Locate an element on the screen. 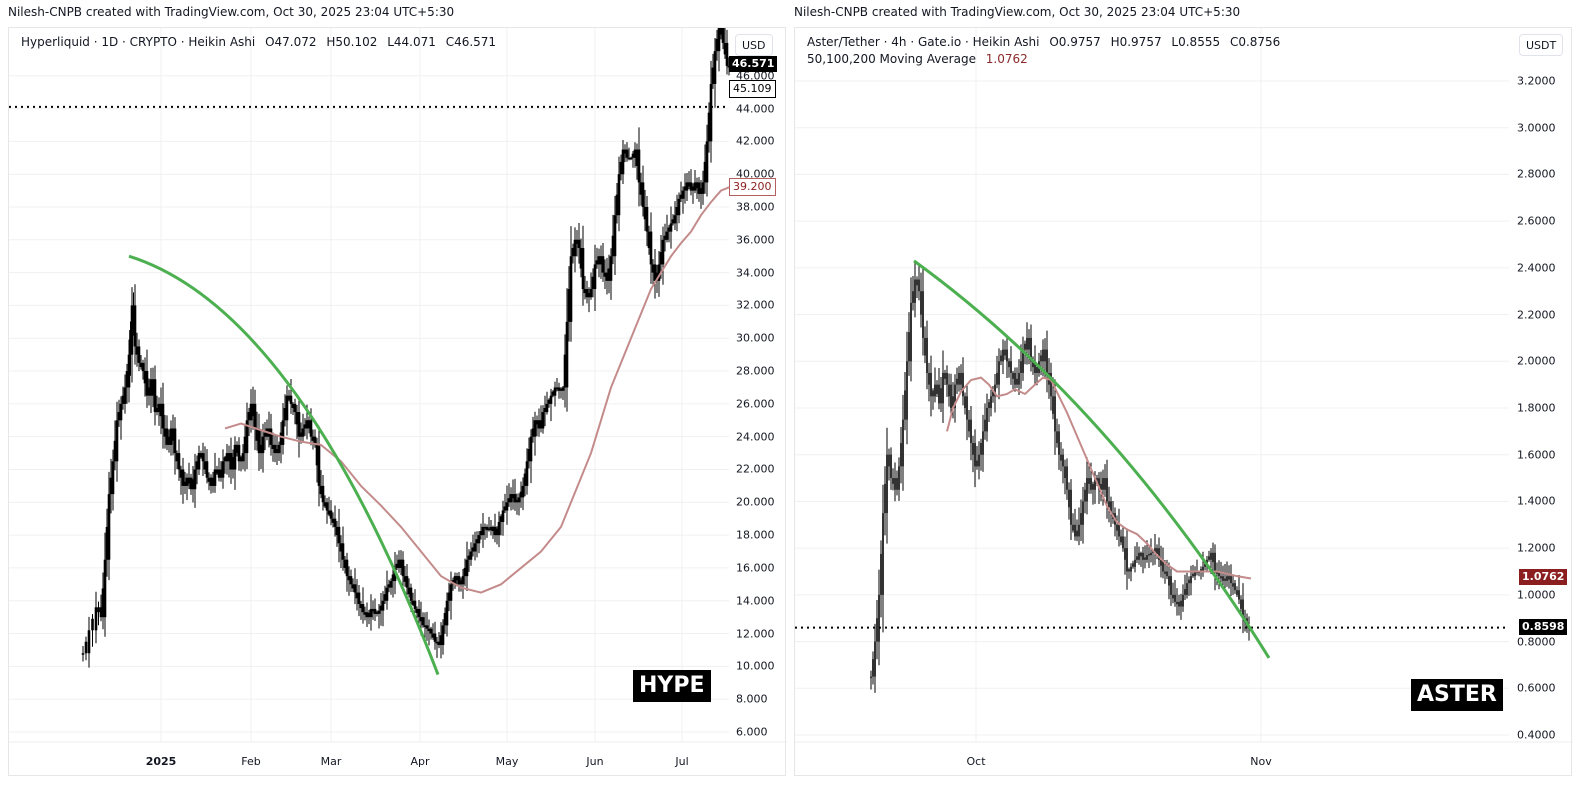 The height and width of the screenshot is (800, 1580). time-axis-label: Oct is located at coordinates (976, 761).